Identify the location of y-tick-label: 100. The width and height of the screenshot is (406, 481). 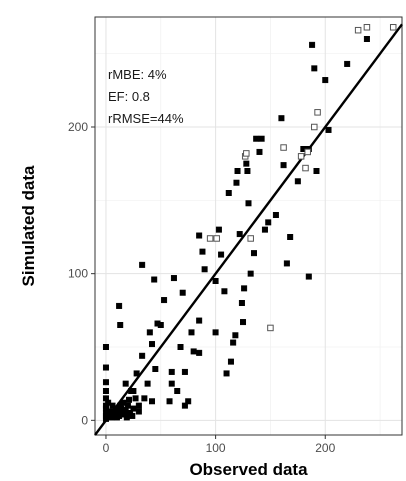
(78, 274).